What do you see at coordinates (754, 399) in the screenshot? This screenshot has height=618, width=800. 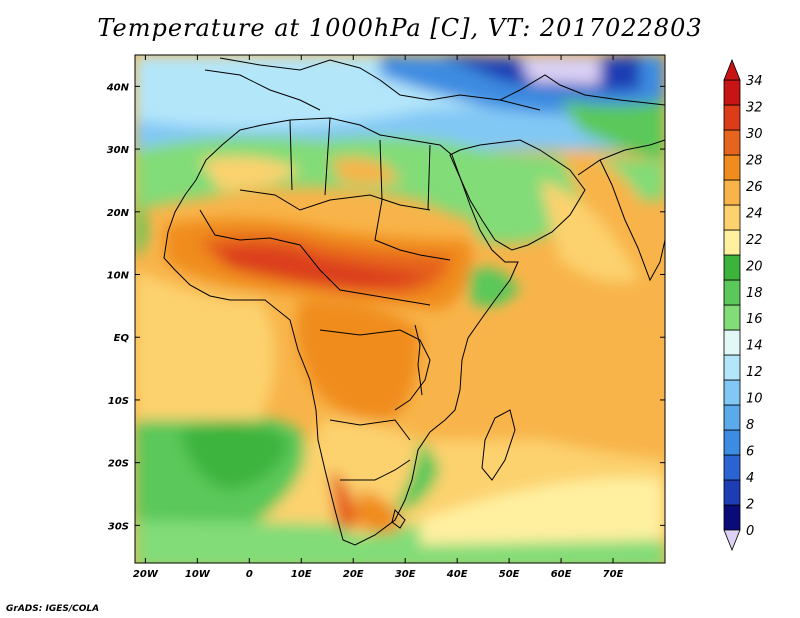 I see `colorbar-label: 10` at bounding box center [754, 399].